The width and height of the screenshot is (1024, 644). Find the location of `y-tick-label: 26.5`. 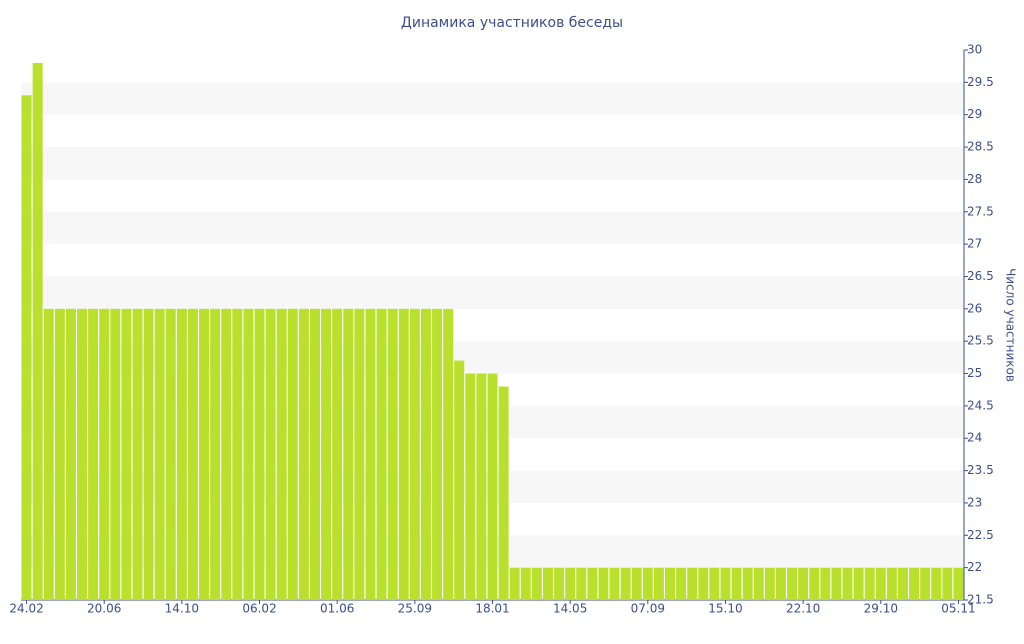

y-tick-label: 26.5 is located at coordinates (980, 276).